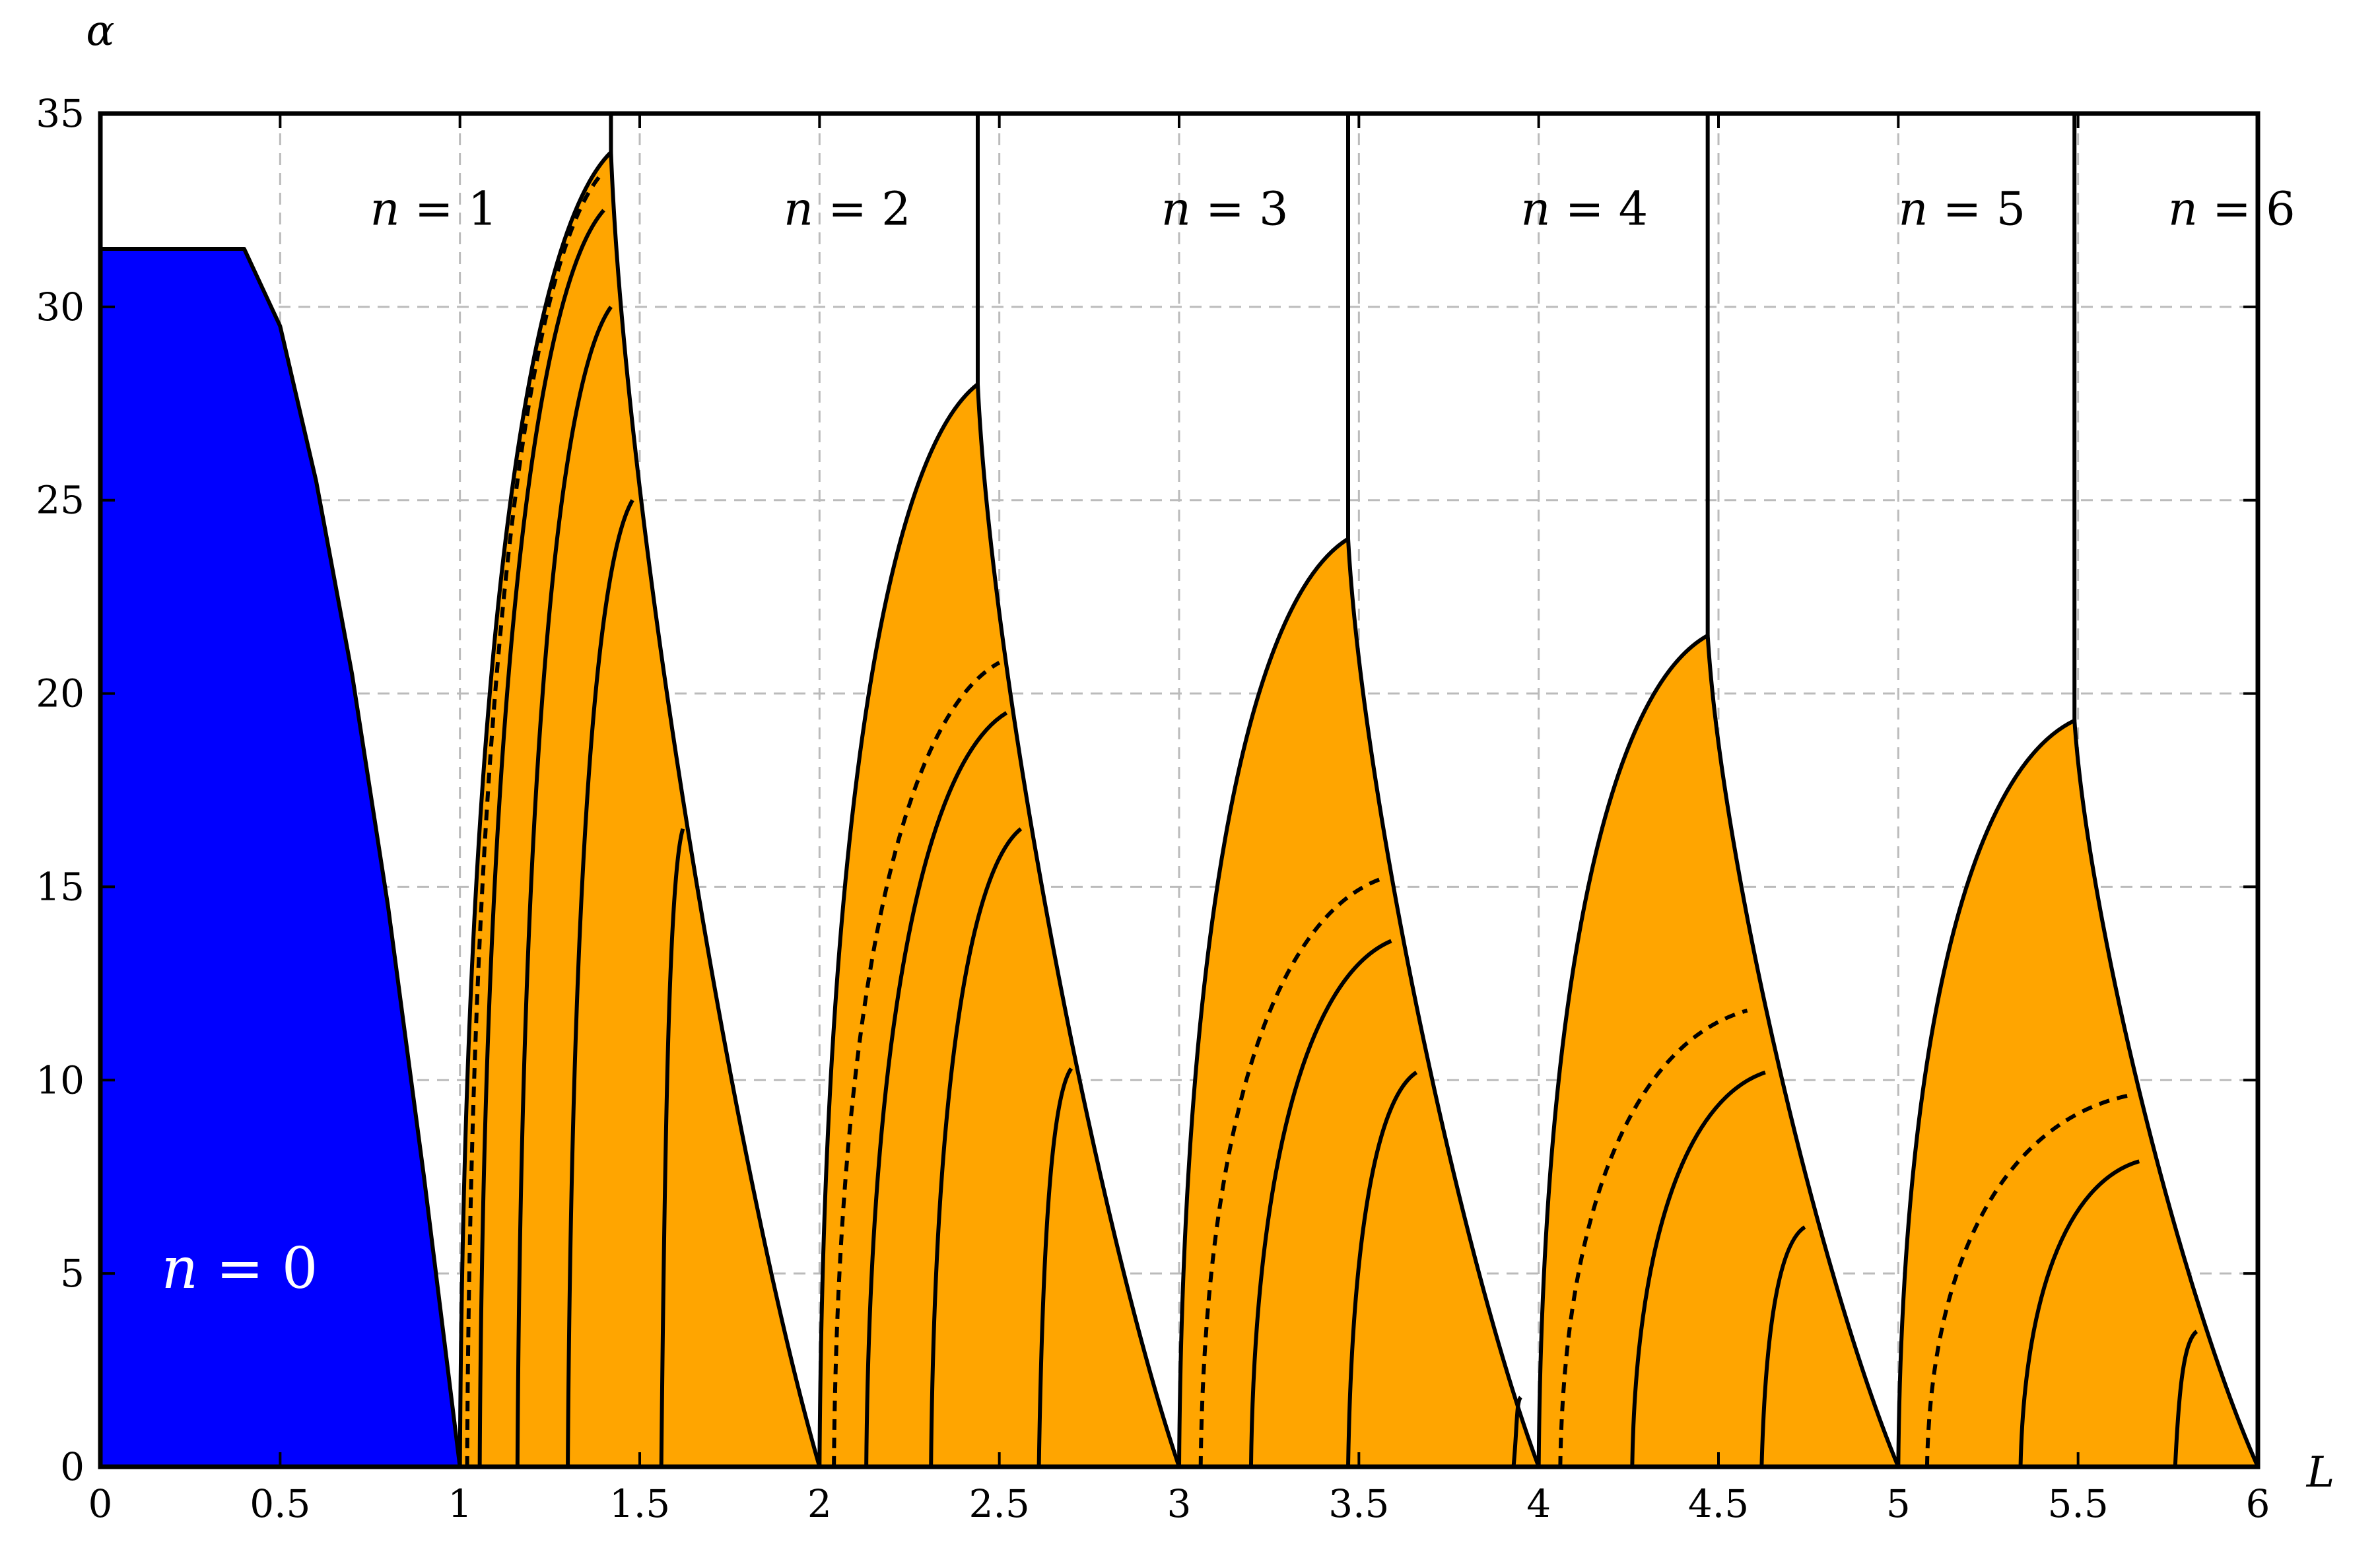  I want to click on lobe-n4-dashed-curve, so click(1653, 1237).